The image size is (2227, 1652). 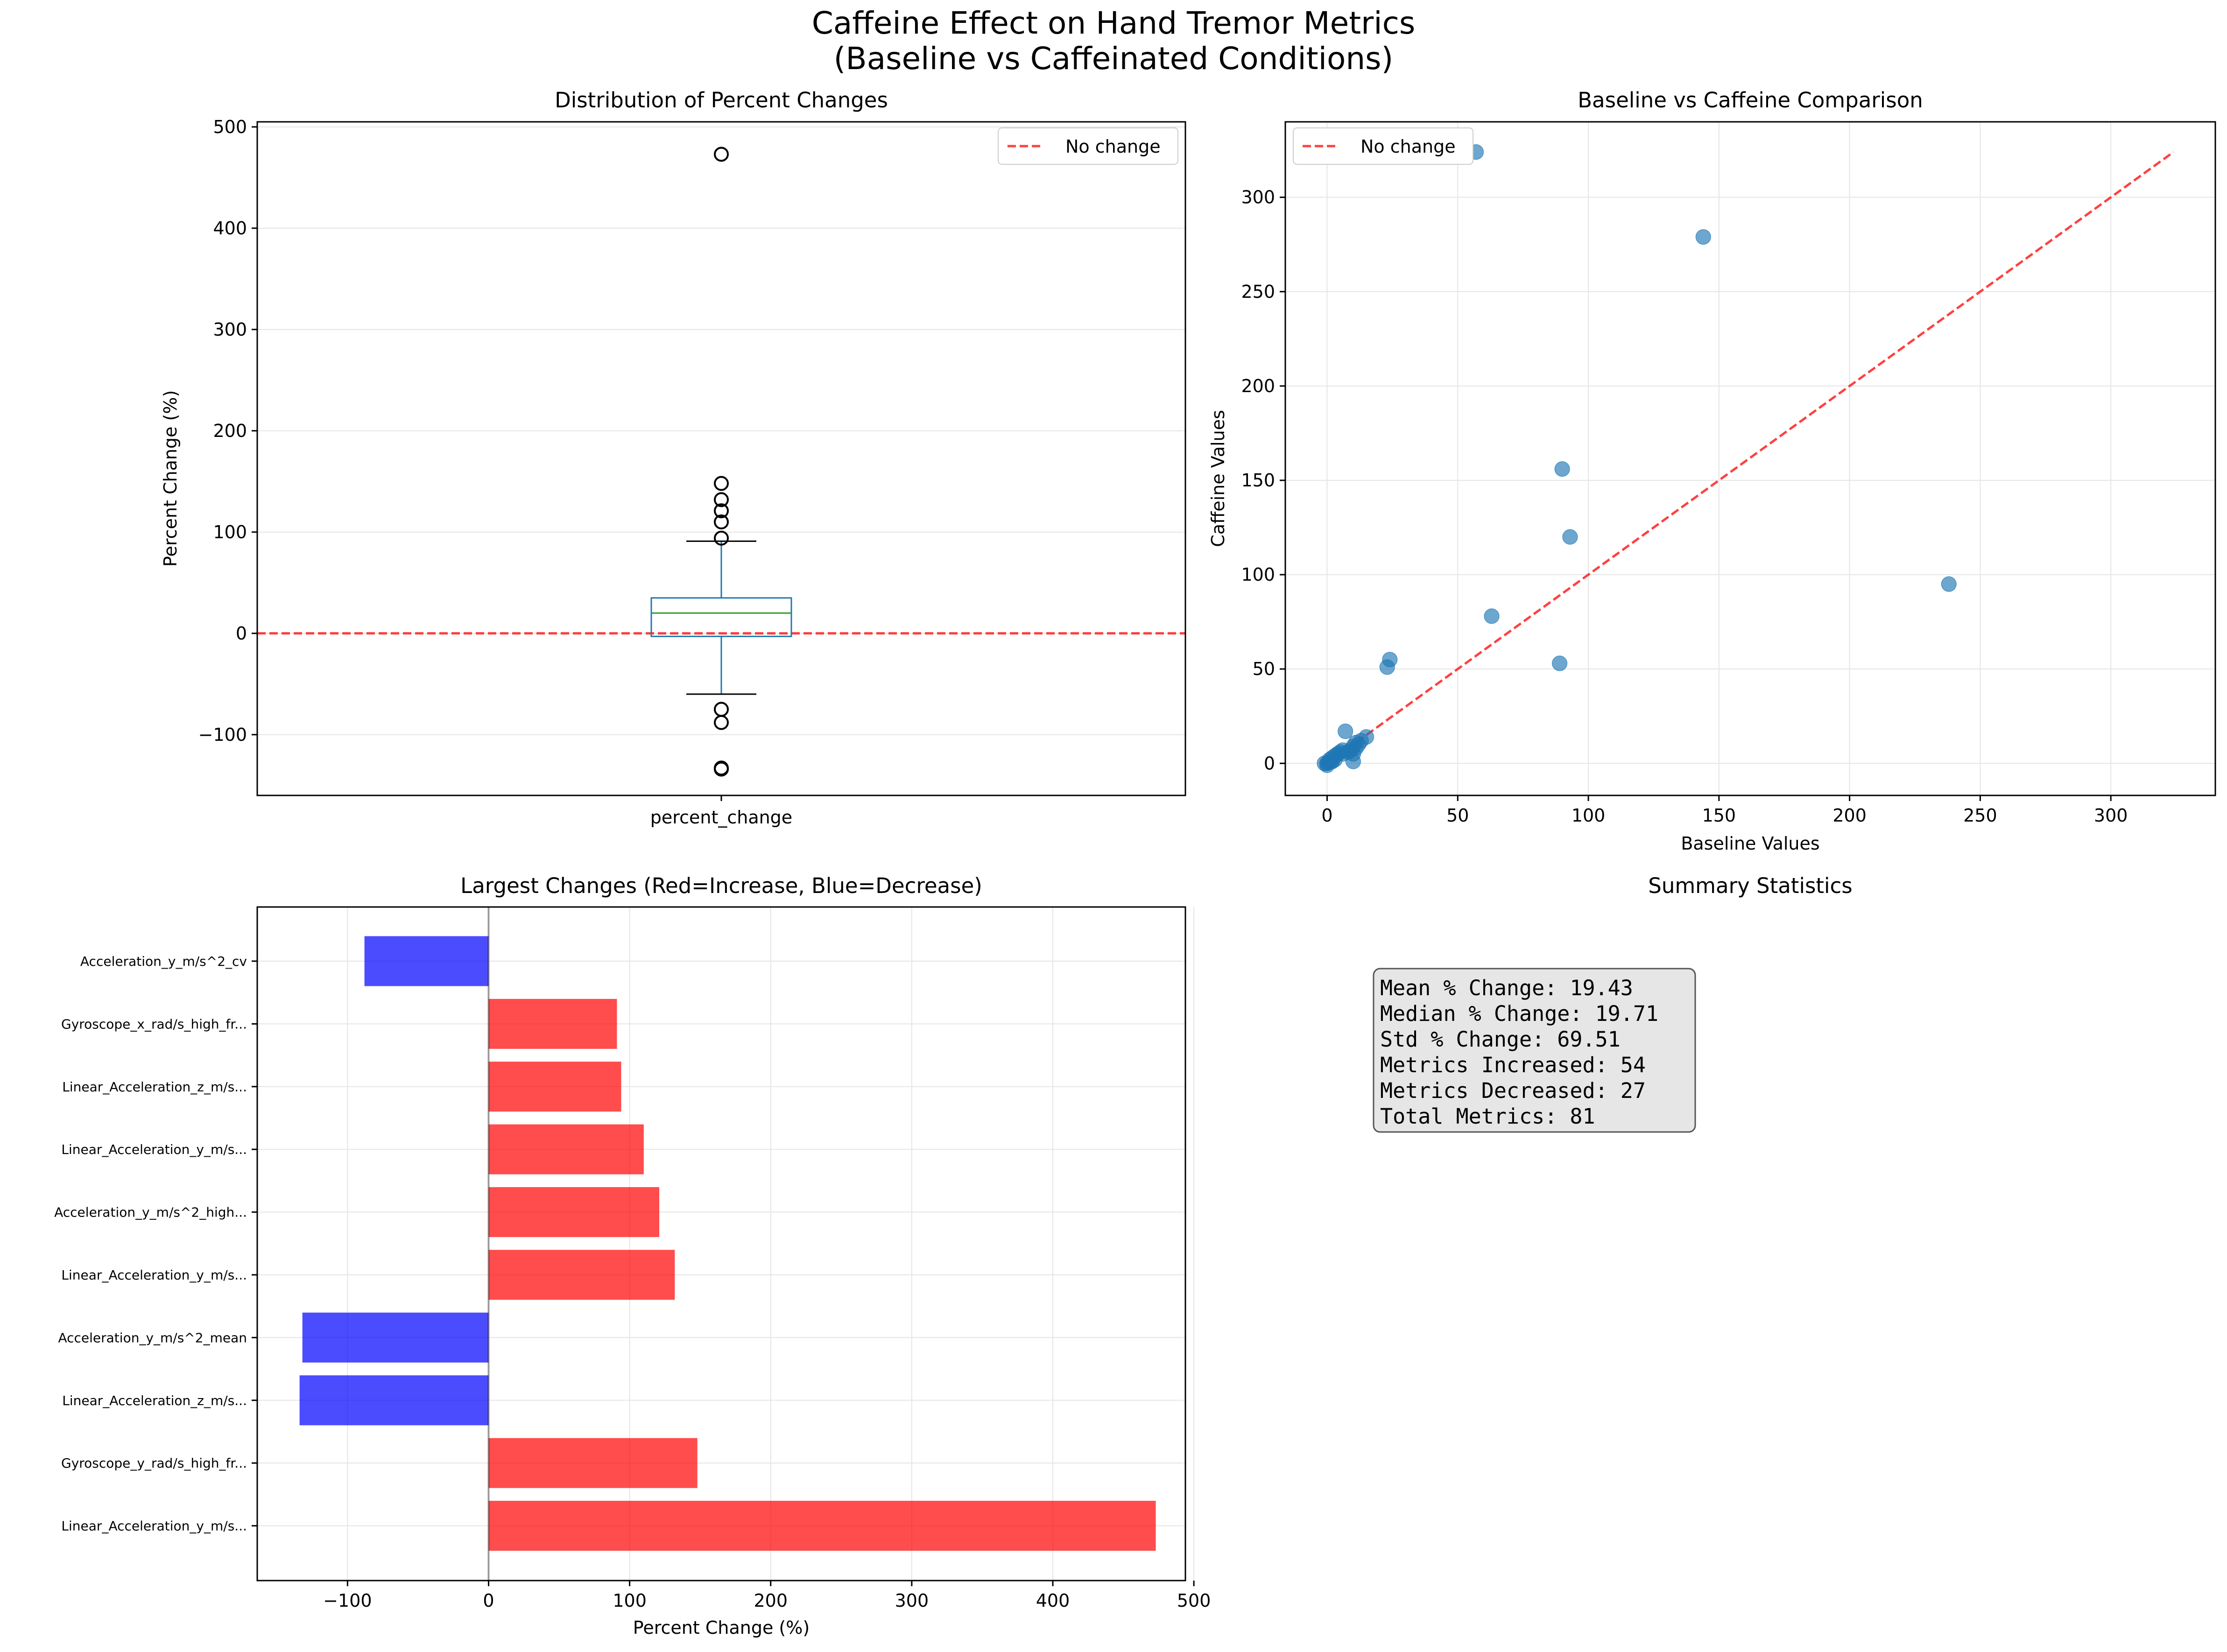 What do you see at coordinates (912, 1600) in the screenshot?
I see `barh-x-tick-label: 300` at bounding box center [912, 1600].